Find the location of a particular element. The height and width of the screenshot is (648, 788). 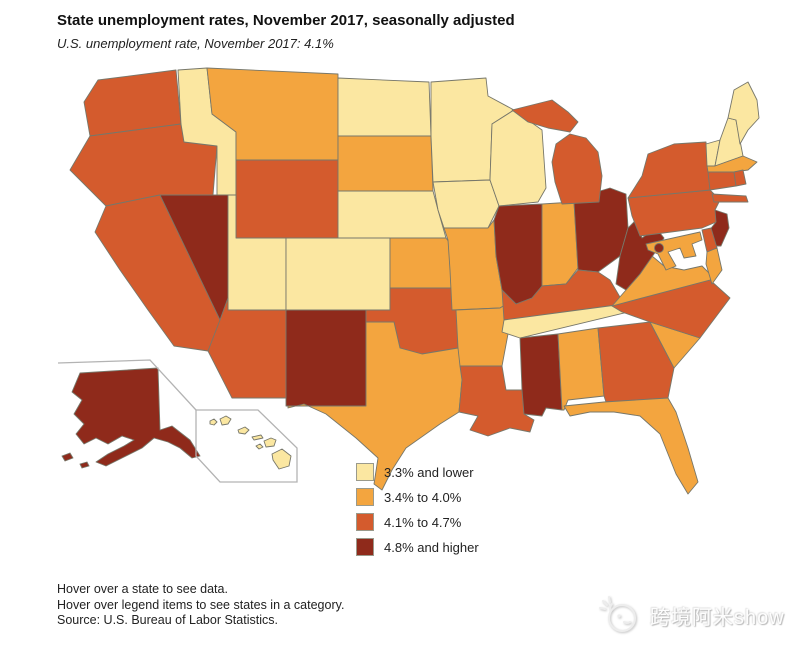

state-AK is located at coordinates (131, 418).